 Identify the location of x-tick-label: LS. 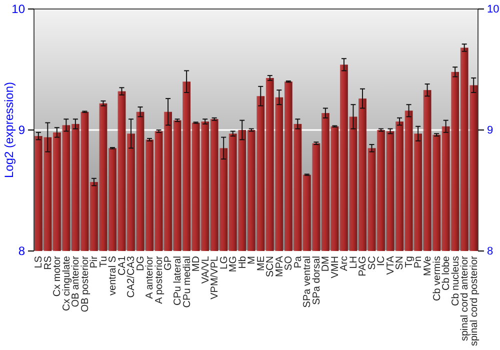
(39, 262).